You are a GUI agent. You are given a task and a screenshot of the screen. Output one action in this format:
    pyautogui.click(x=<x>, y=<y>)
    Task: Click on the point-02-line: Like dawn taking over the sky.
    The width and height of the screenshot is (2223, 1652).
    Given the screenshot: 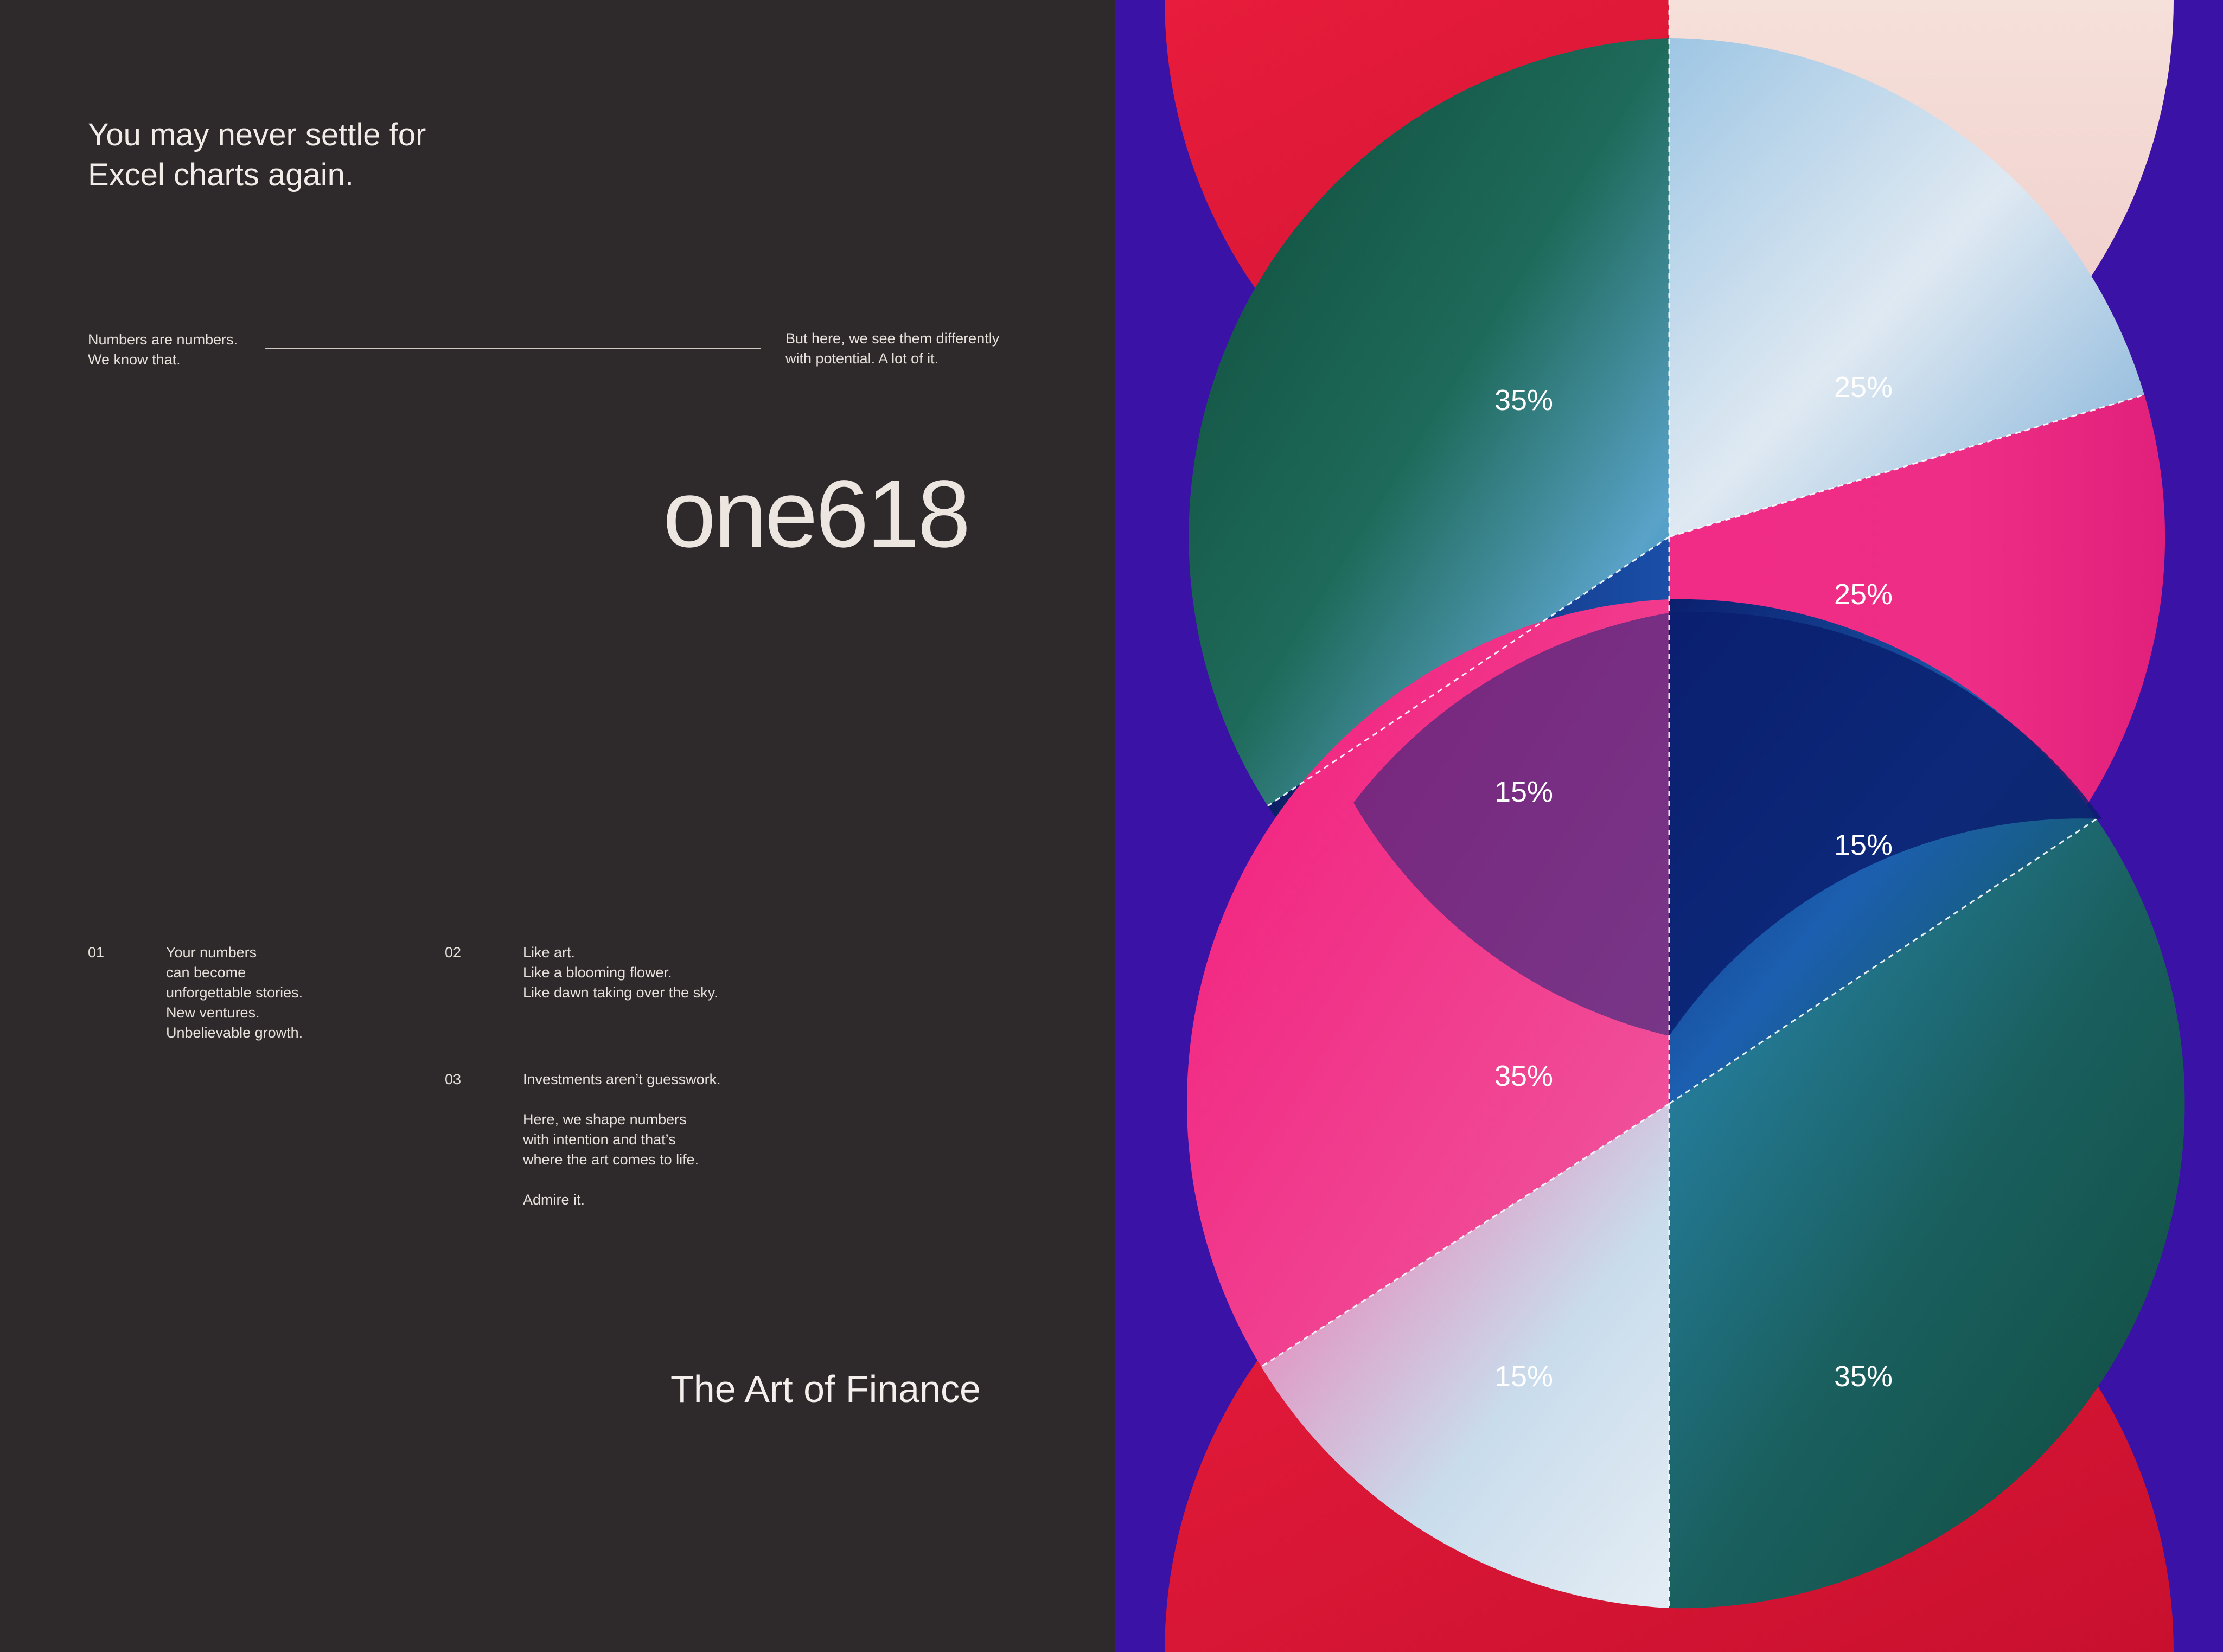 What is the action you would take?
    pyautogui.click(x=620, y=993)
    